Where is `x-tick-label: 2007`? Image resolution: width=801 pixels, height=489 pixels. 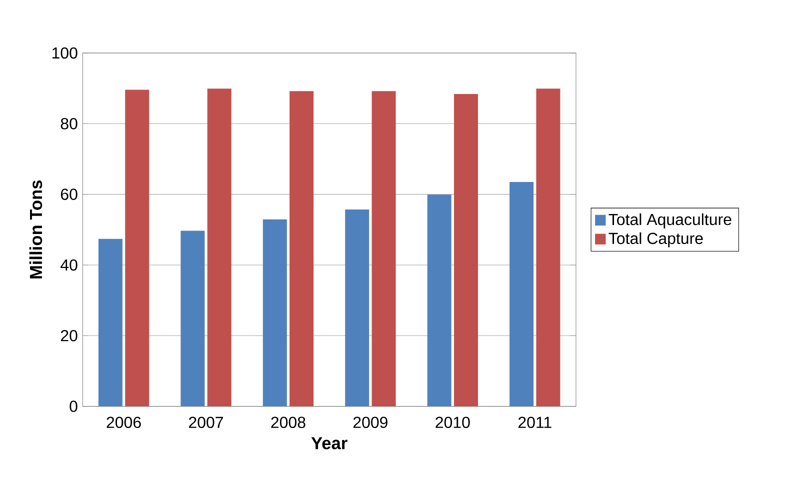 x-tick-label: 2007 is located at coordinates (206, 422).